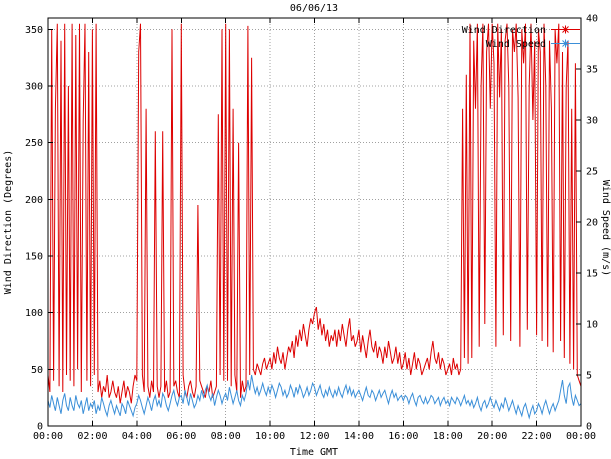  What do you see at coordinates (270, 436) in the screenshot?
I see `x-tick-label: 10:00` at bounding box center [270, 436].